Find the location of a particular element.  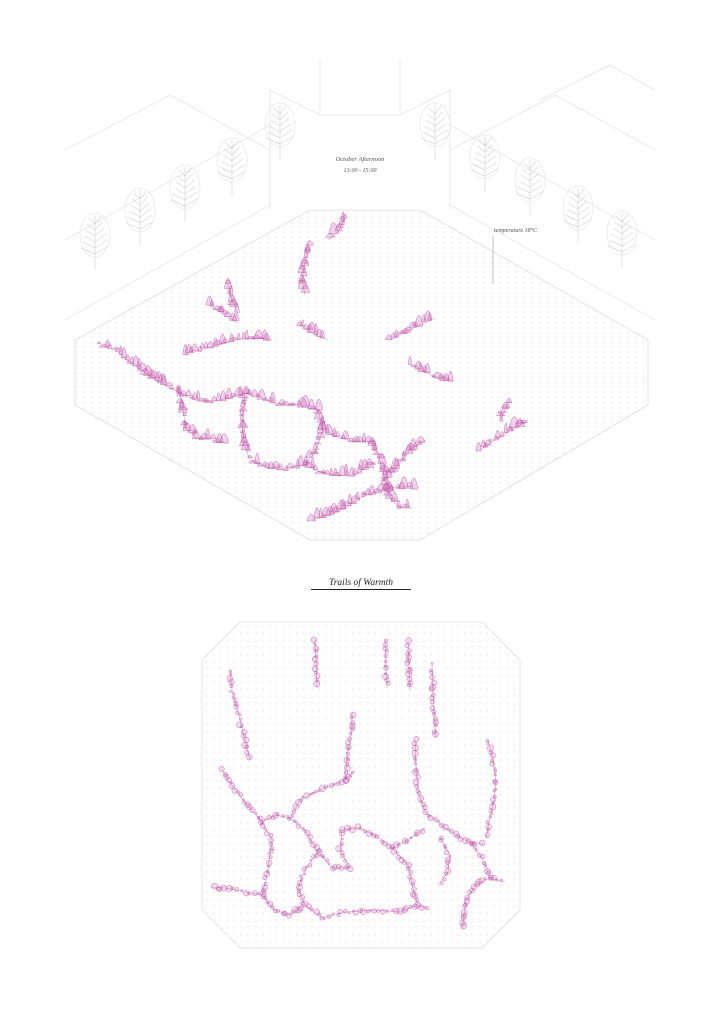

plan-warmth-trails is located at coordinates (357, 783).